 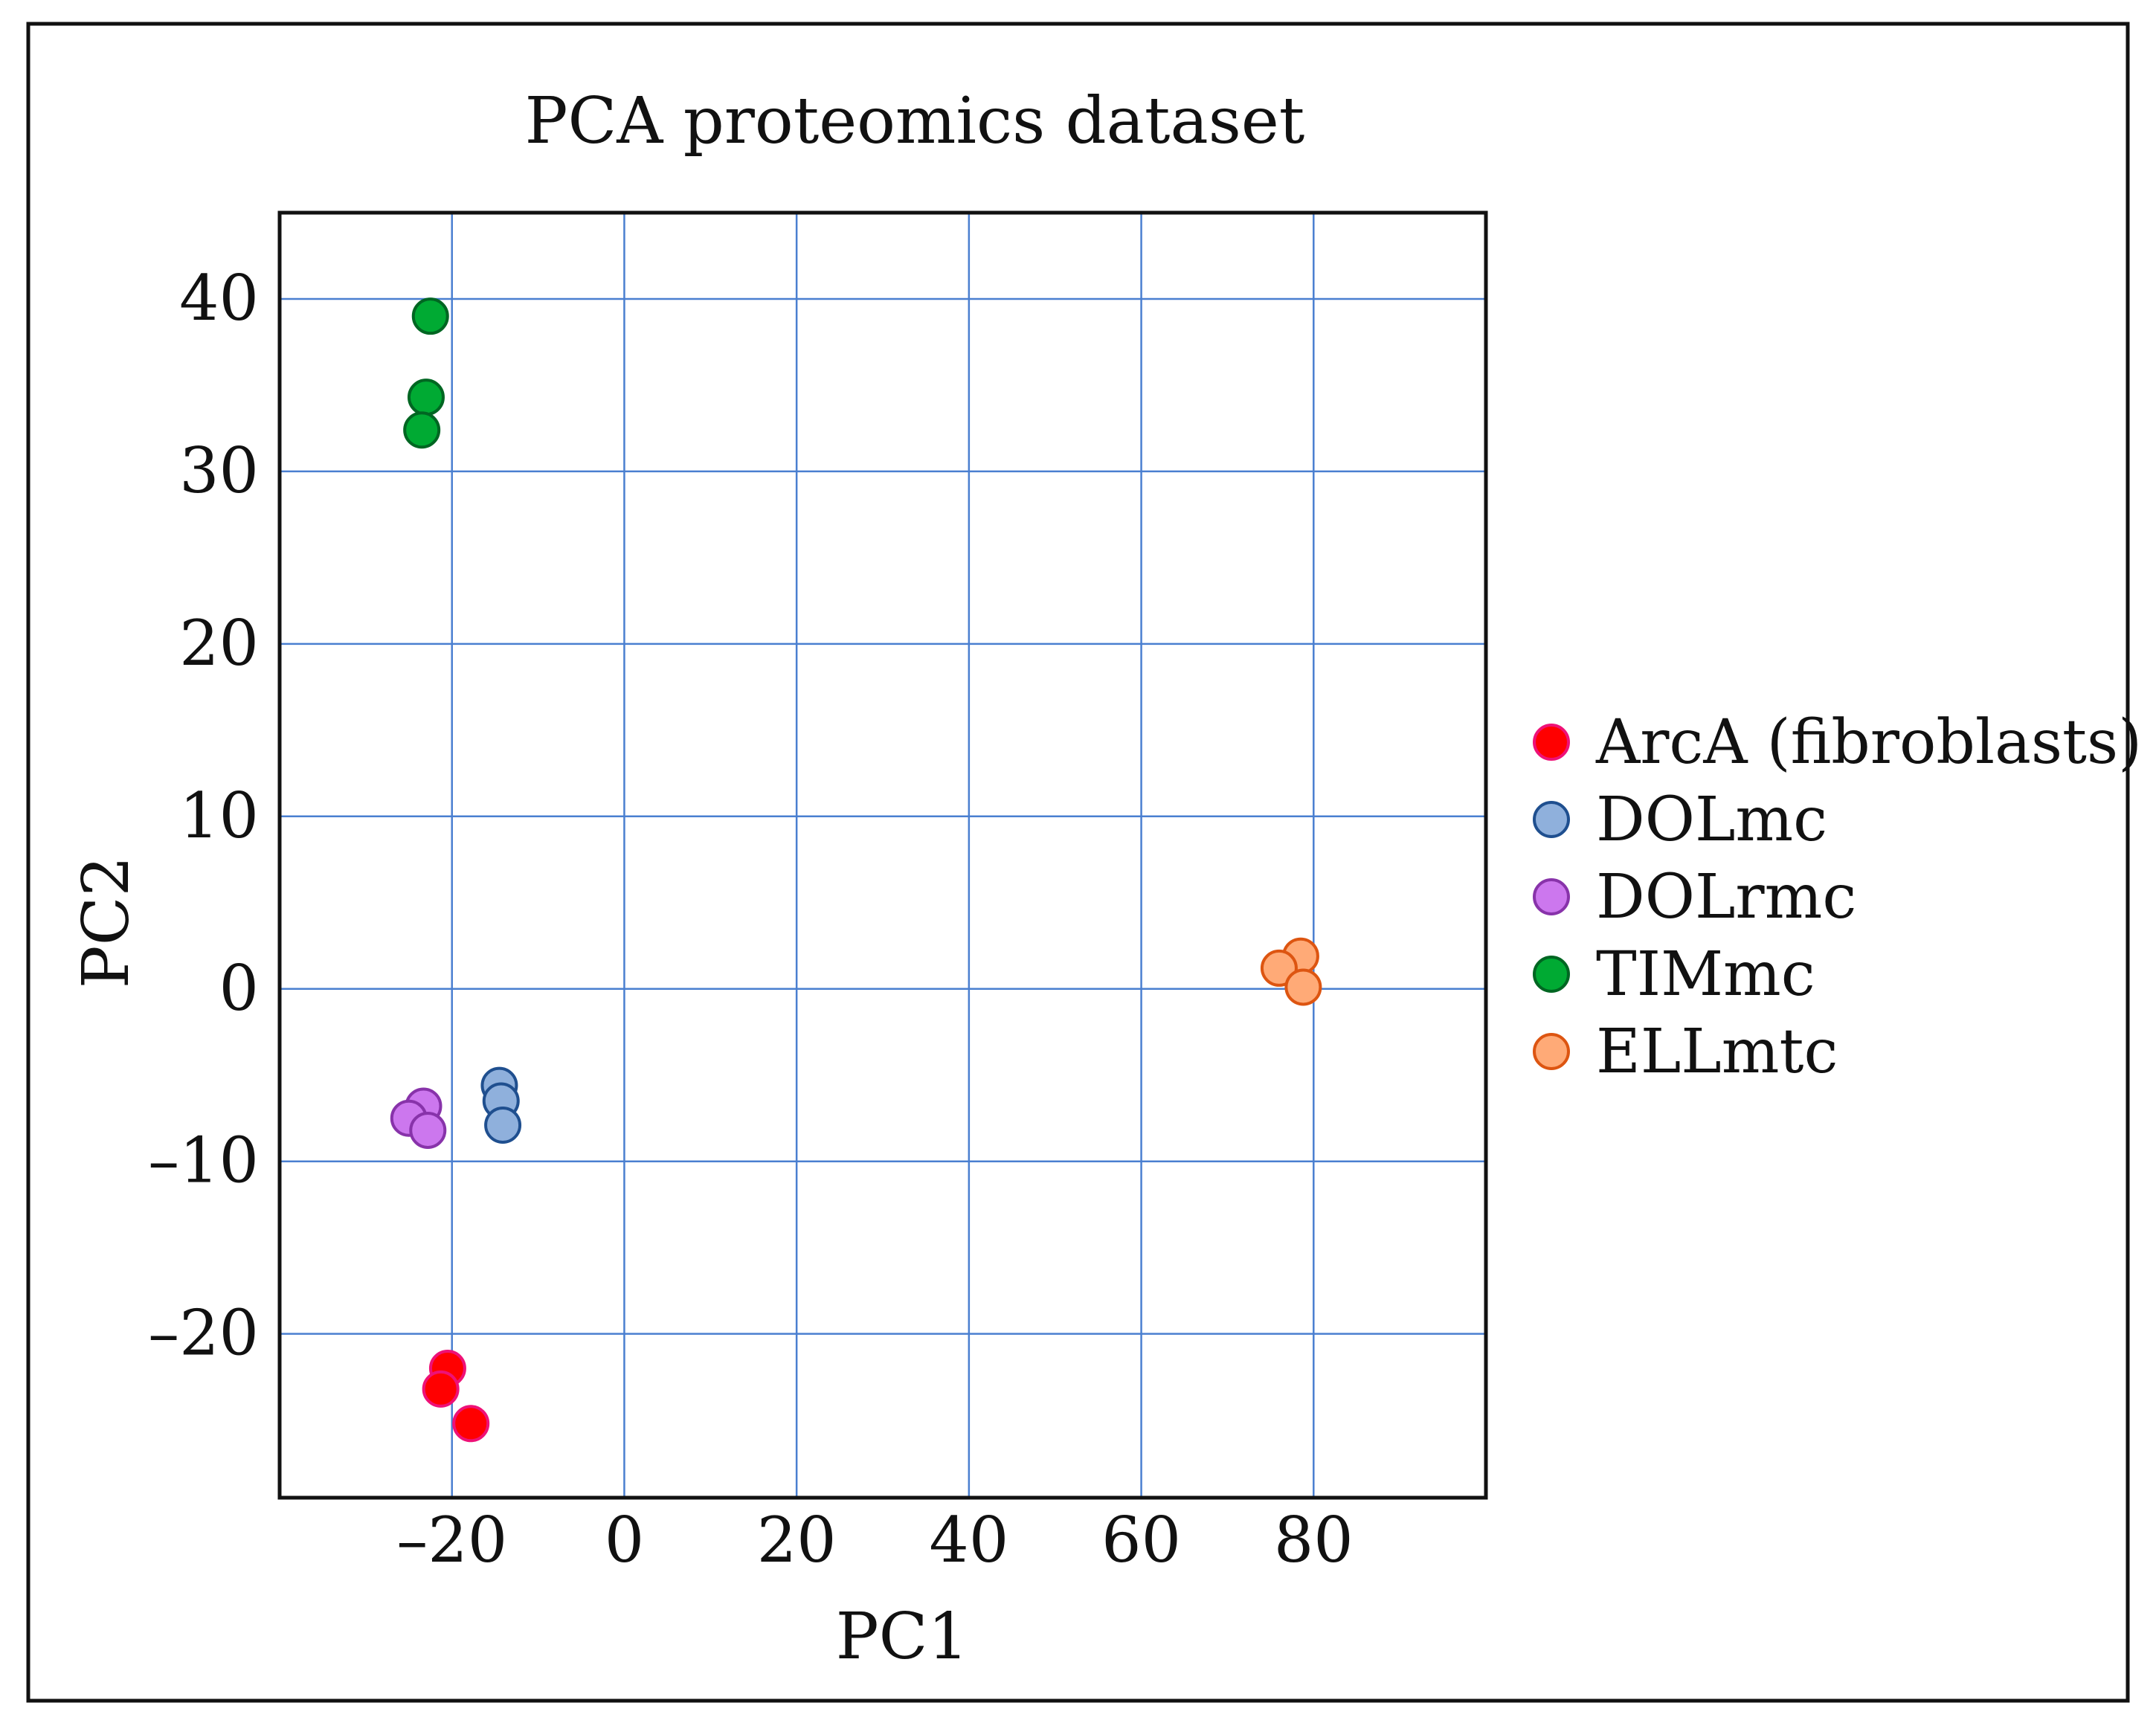 What do you see at coordinates (874, 1540) in the screenshot?
I see `x-tick-labels: –20 0 20 40 60 80` at bounding box center [874, 1540].